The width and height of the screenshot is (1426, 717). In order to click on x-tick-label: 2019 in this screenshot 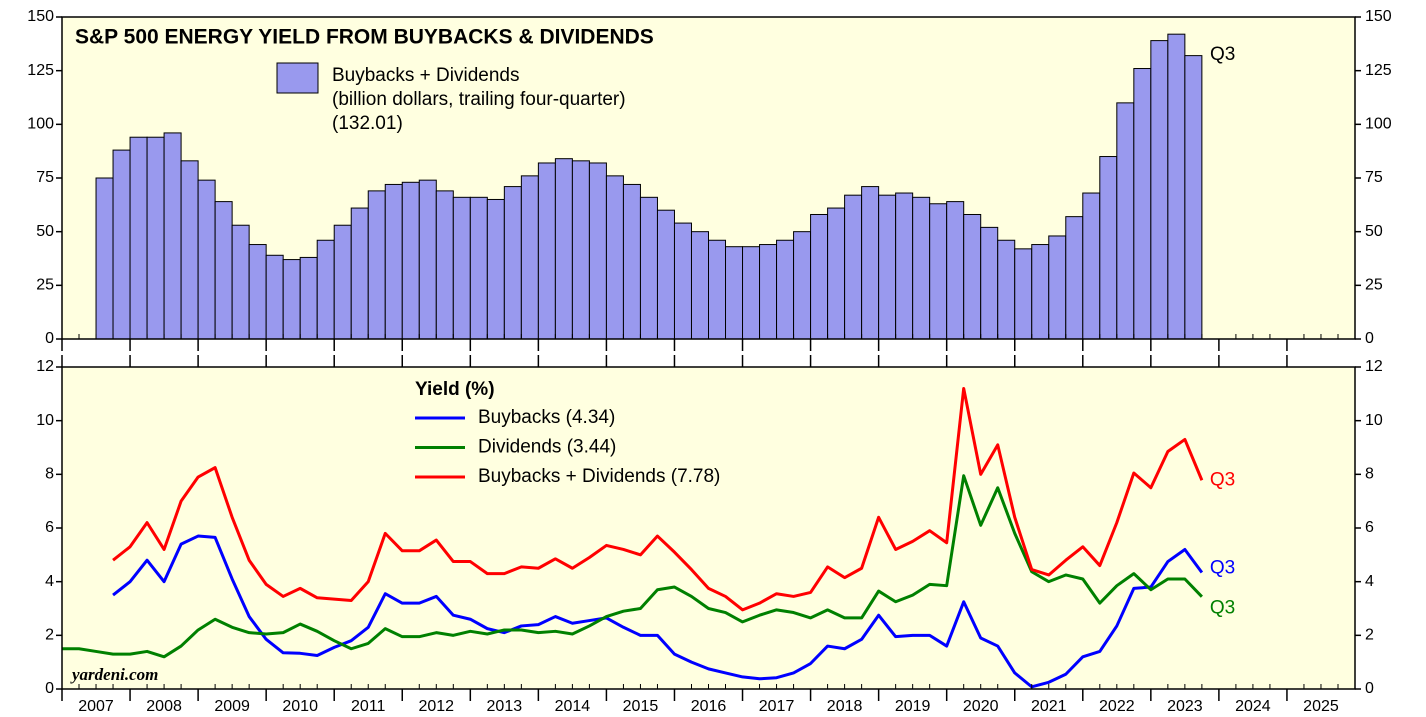, I will do `click(913, 706)`.